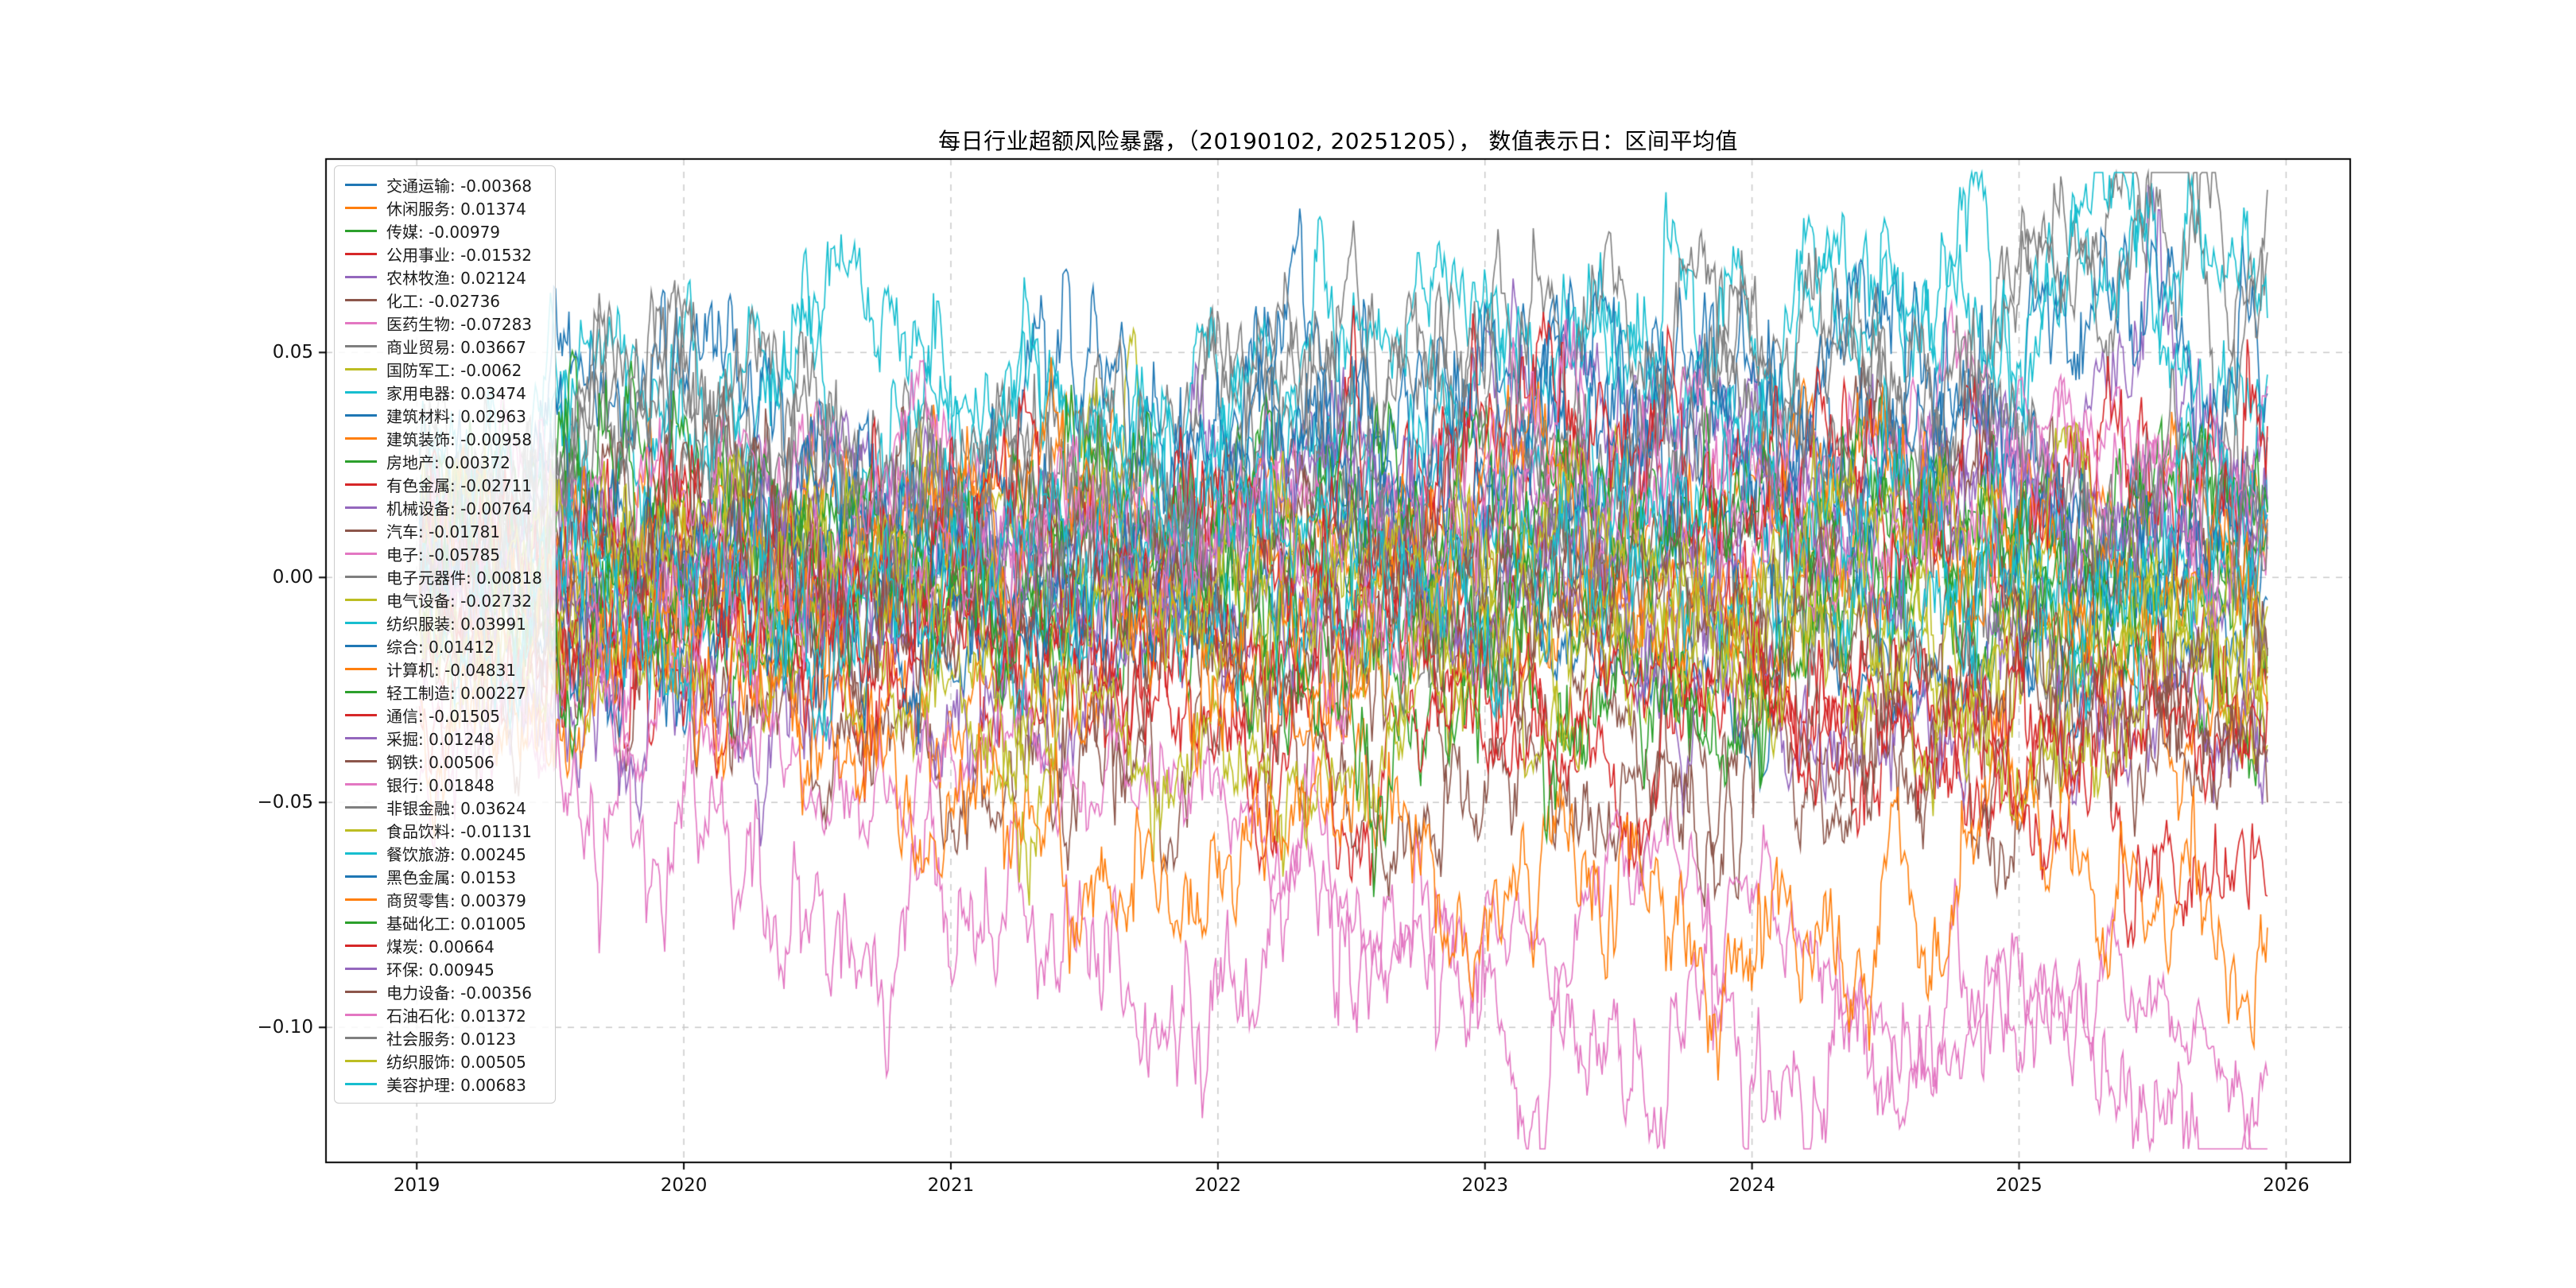  I want to click on y-tick-label: −0.05, so click(285, 803).